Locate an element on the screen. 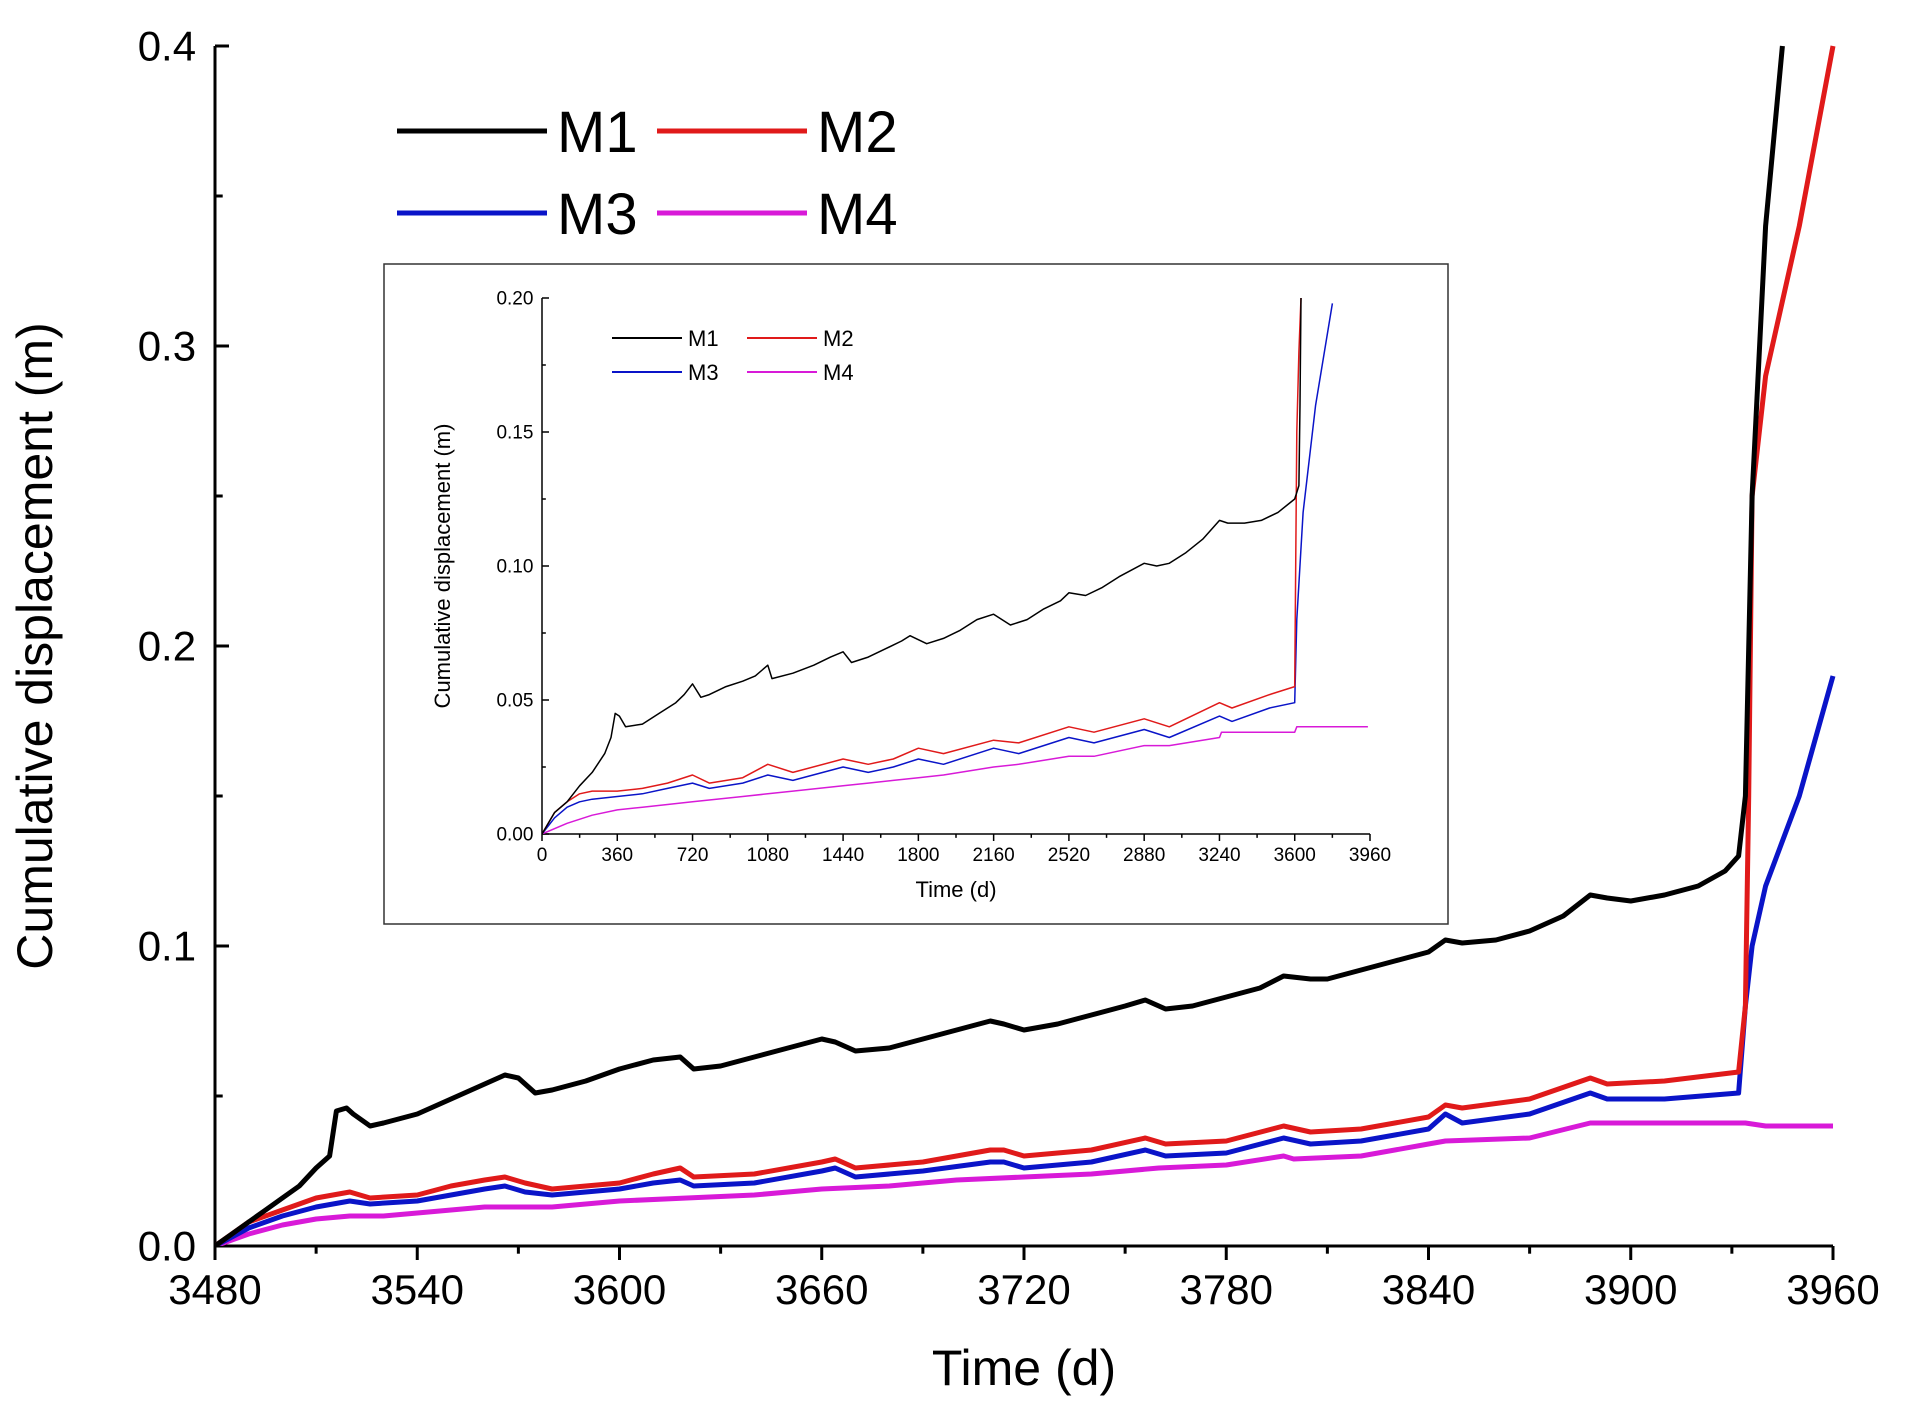 The height and width of the screenshot is (1410, 1931). y-tick-label: 0.3 is located at coordinates (167, 346).